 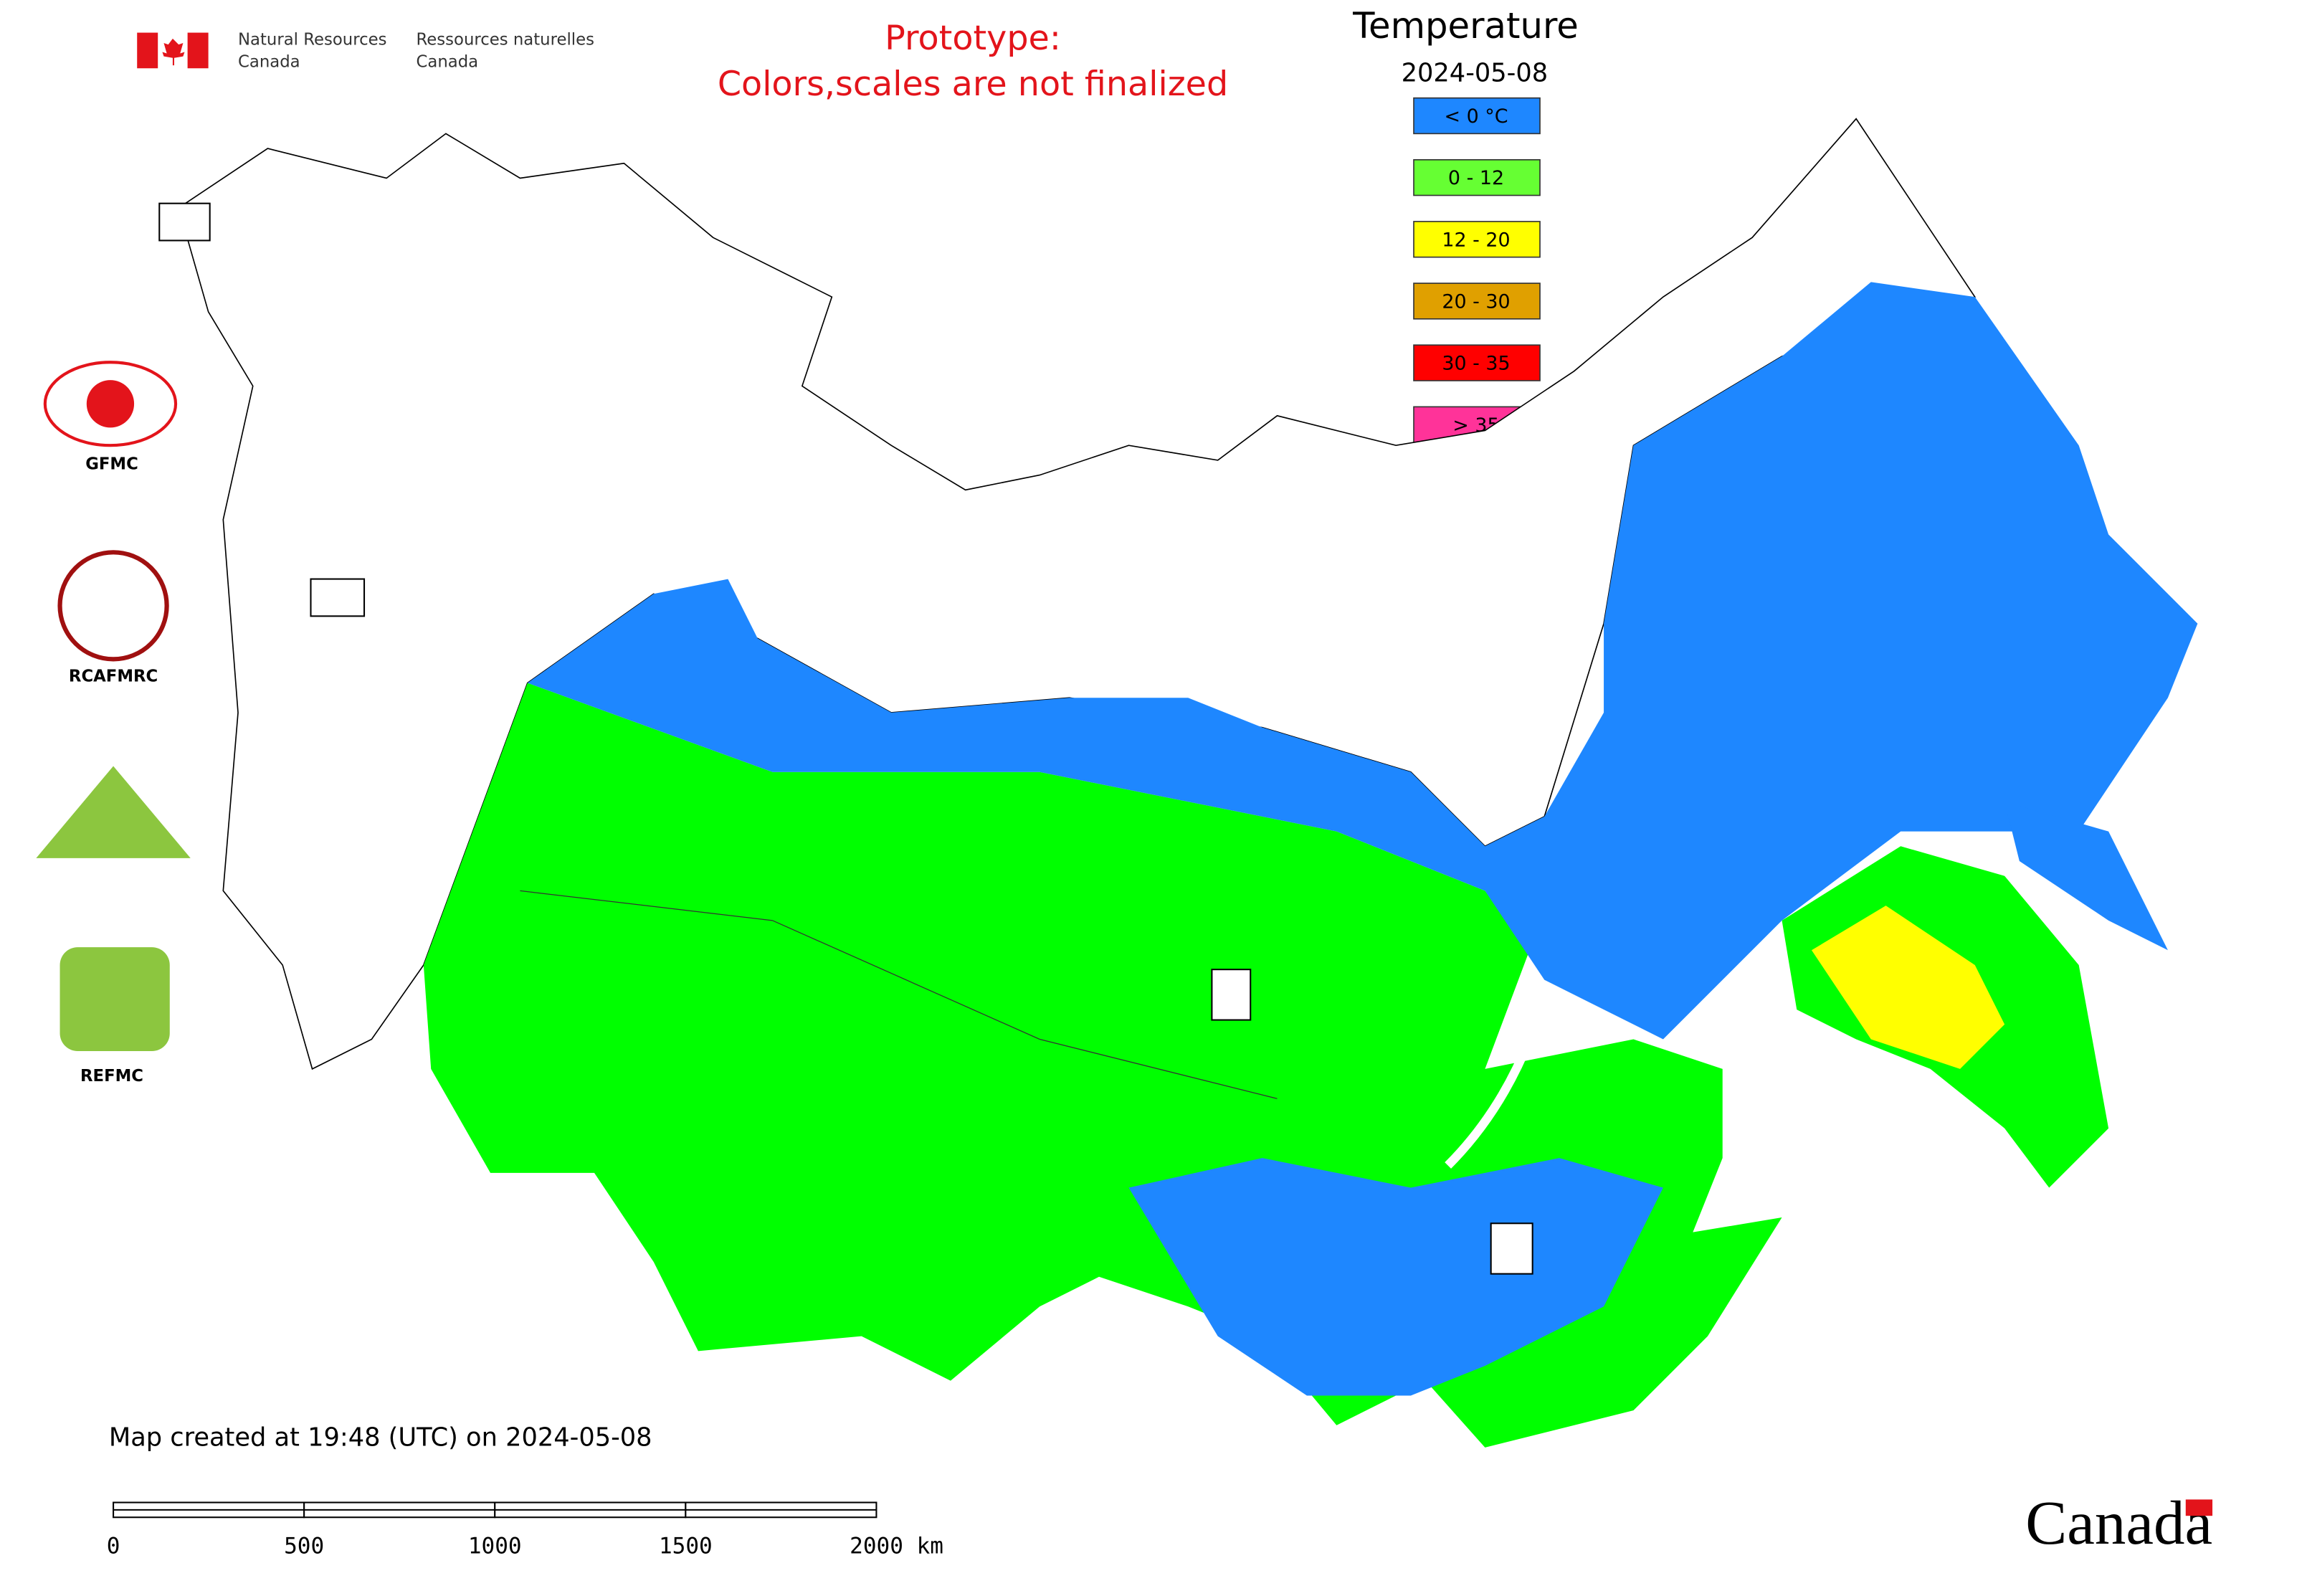 I want to click on legend-label: 0 - 12, so click(x=1476, y=178).